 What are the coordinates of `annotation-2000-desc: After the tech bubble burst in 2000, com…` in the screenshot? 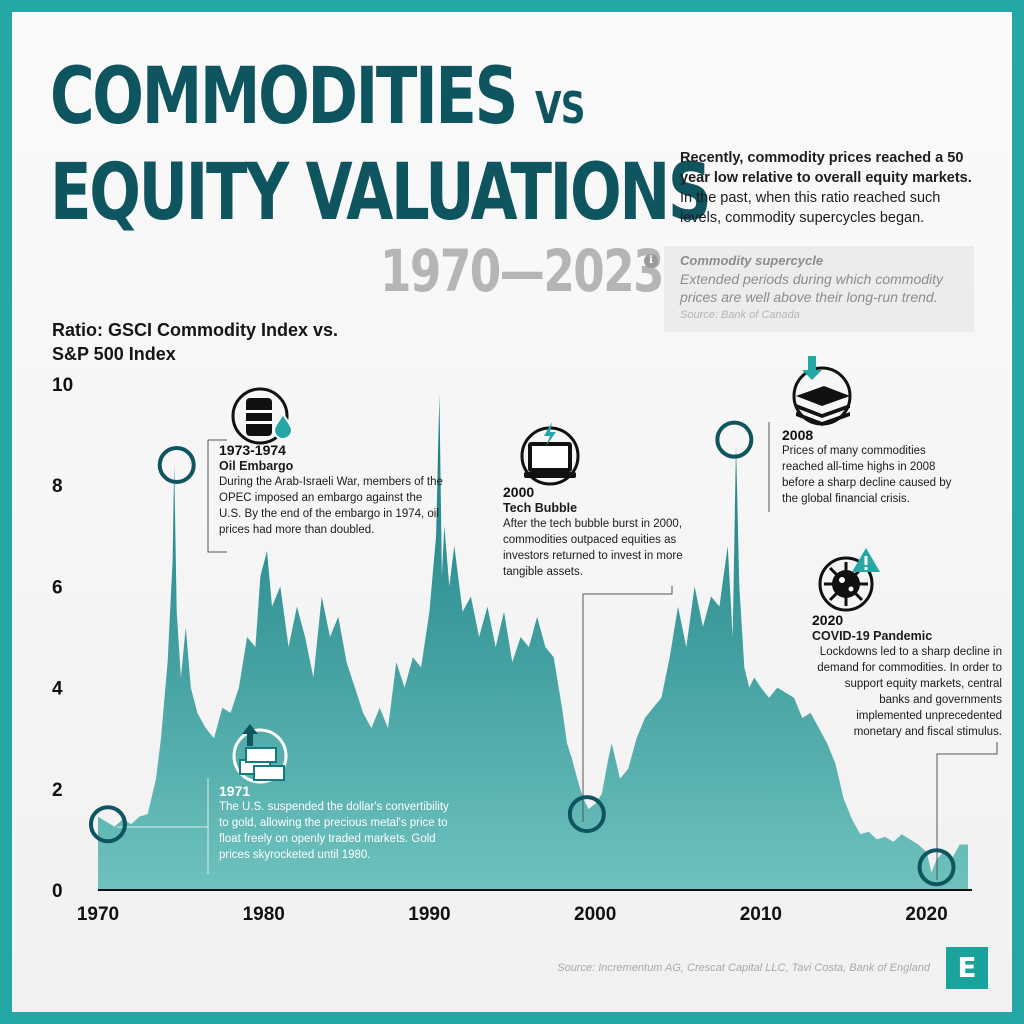 It's located at (593, 548).